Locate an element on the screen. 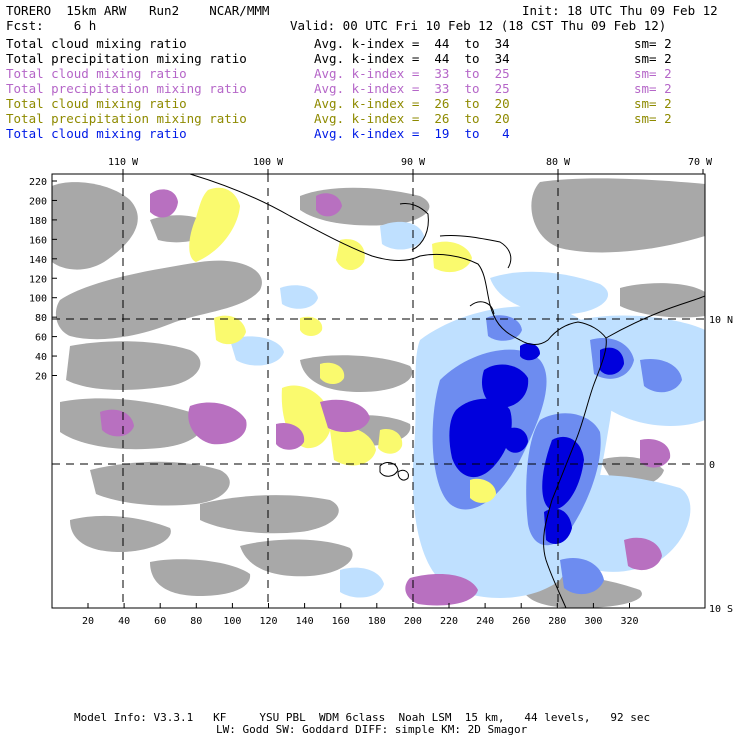 Image resolution: width=740 pixels, height=740 pixels. x-tick-label: 180 is located at coordinates (377, 621).